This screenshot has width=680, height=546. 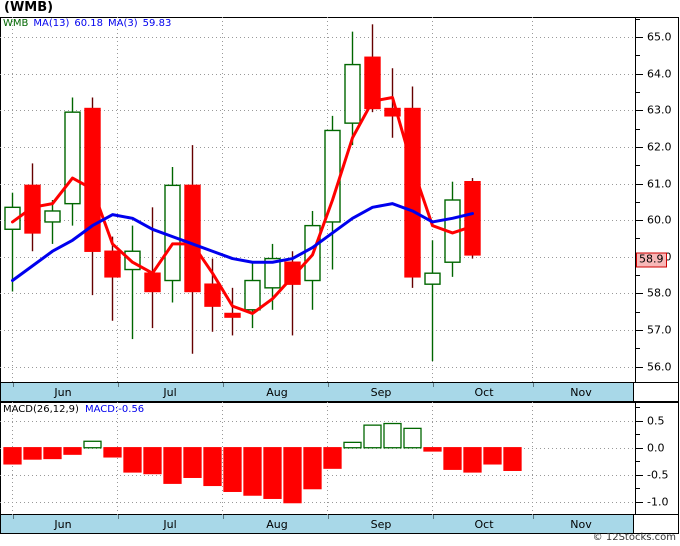 I want to click on macd-legend-params: MACD(26,12,9), so click(x=41, y=409).